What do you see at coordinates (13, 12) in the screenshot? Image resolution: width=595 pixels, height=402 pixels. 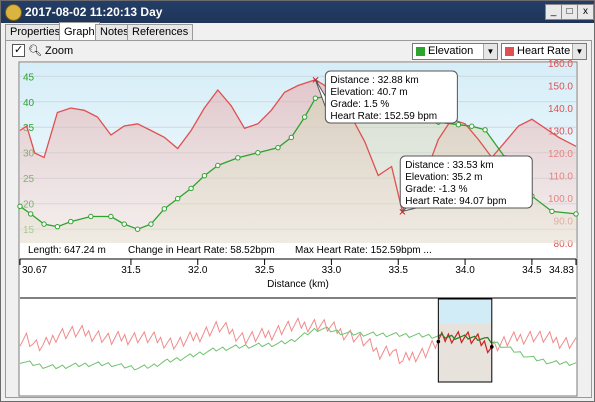 I see `app-icon` at bounding box center [13, 12].